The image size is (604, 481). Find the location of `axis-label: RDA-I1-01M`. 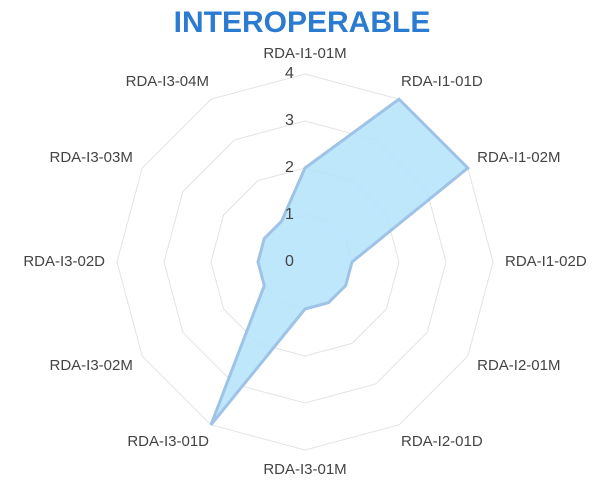

axis-label: RDA-I1-01M is located at coordinates (304, 53).